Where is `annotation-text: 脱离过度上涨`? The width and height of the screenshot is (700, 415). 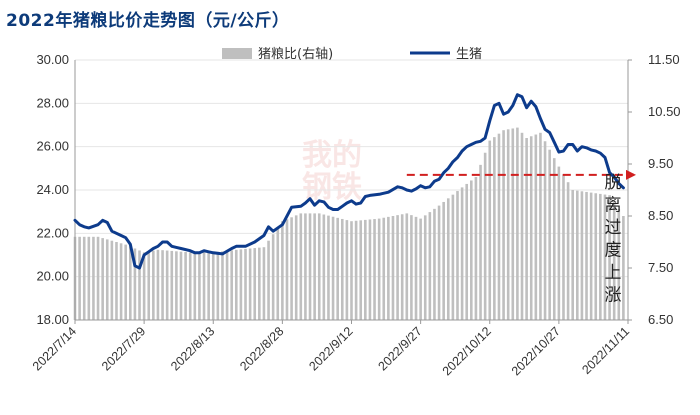 annotation-text: 脱离过度上涨 is located at coordinates (613, 239).